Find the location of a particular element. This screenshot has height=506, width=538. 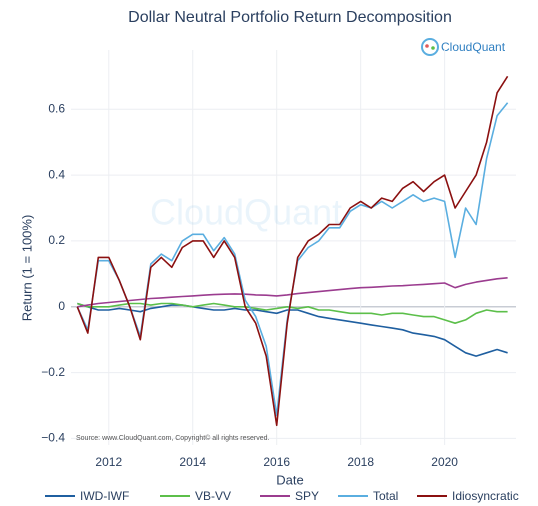

legend-label: Idiosyncratic is located at coordinates (485, 496).